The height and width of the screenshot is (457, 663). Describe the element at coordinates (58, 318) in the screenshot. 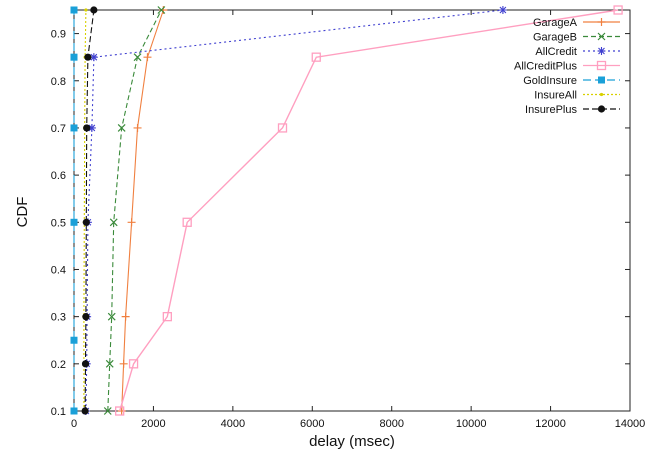

I see `y-tick-label: 0.3` at that location.